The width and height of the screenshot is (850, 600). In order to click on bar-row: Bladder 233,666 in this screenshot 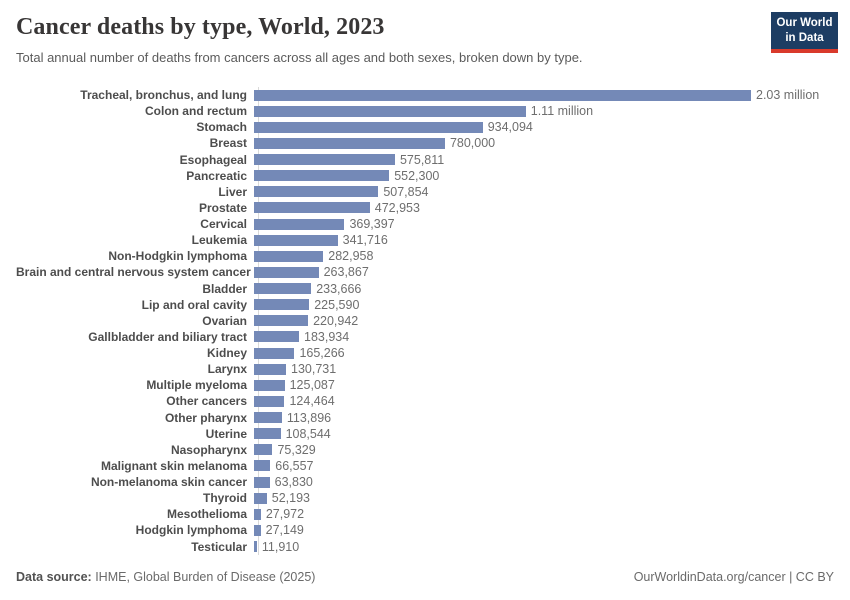, I will do `click(425, 289)`.